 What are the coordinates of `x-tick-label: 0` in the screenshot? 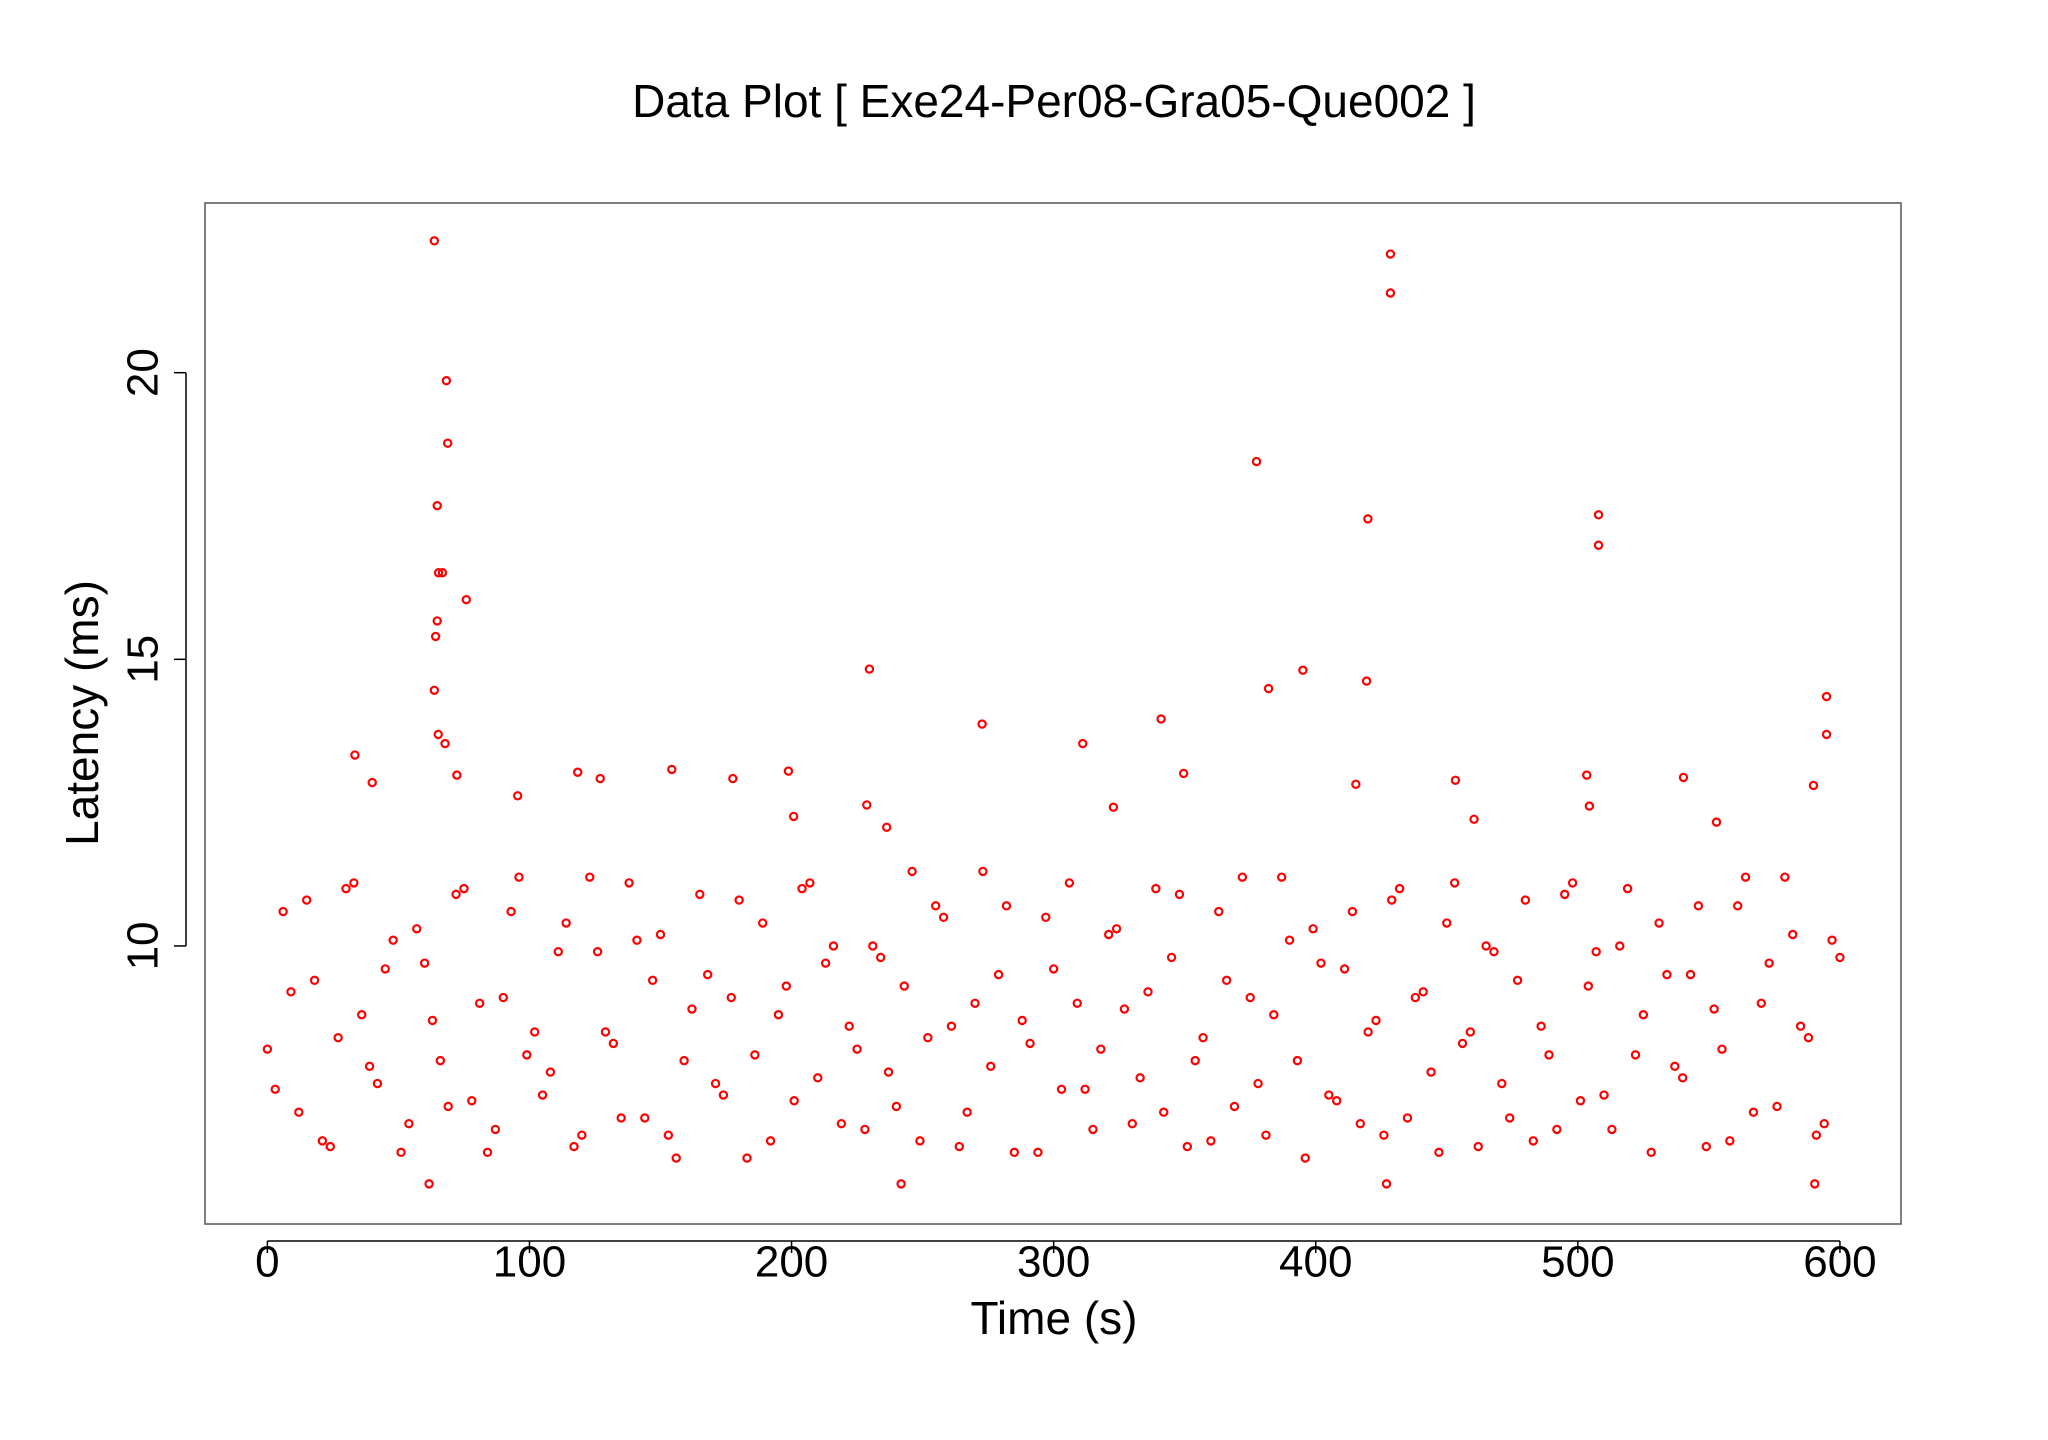 It's located at (267, 1262).